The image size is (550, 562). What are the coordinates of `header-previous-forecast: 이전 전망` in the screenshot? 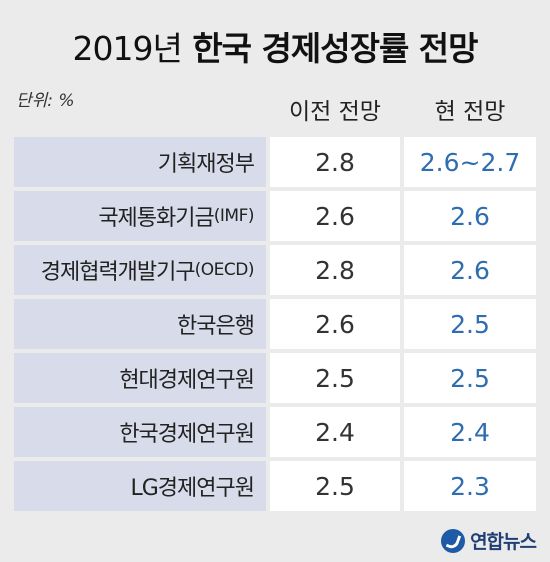 It's located at (335, 112).